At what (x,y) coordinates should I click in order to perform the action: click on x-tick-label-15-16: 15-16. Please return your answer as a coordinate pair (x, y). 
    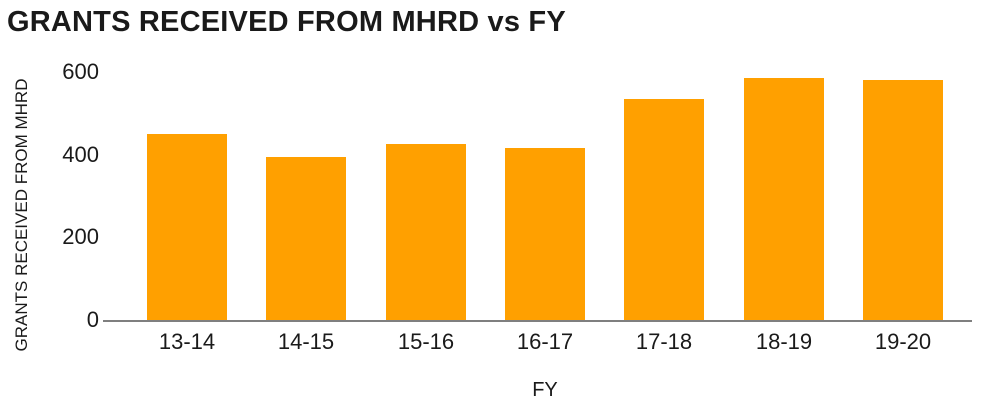
    Looking at the image, I should click on (426, 341).